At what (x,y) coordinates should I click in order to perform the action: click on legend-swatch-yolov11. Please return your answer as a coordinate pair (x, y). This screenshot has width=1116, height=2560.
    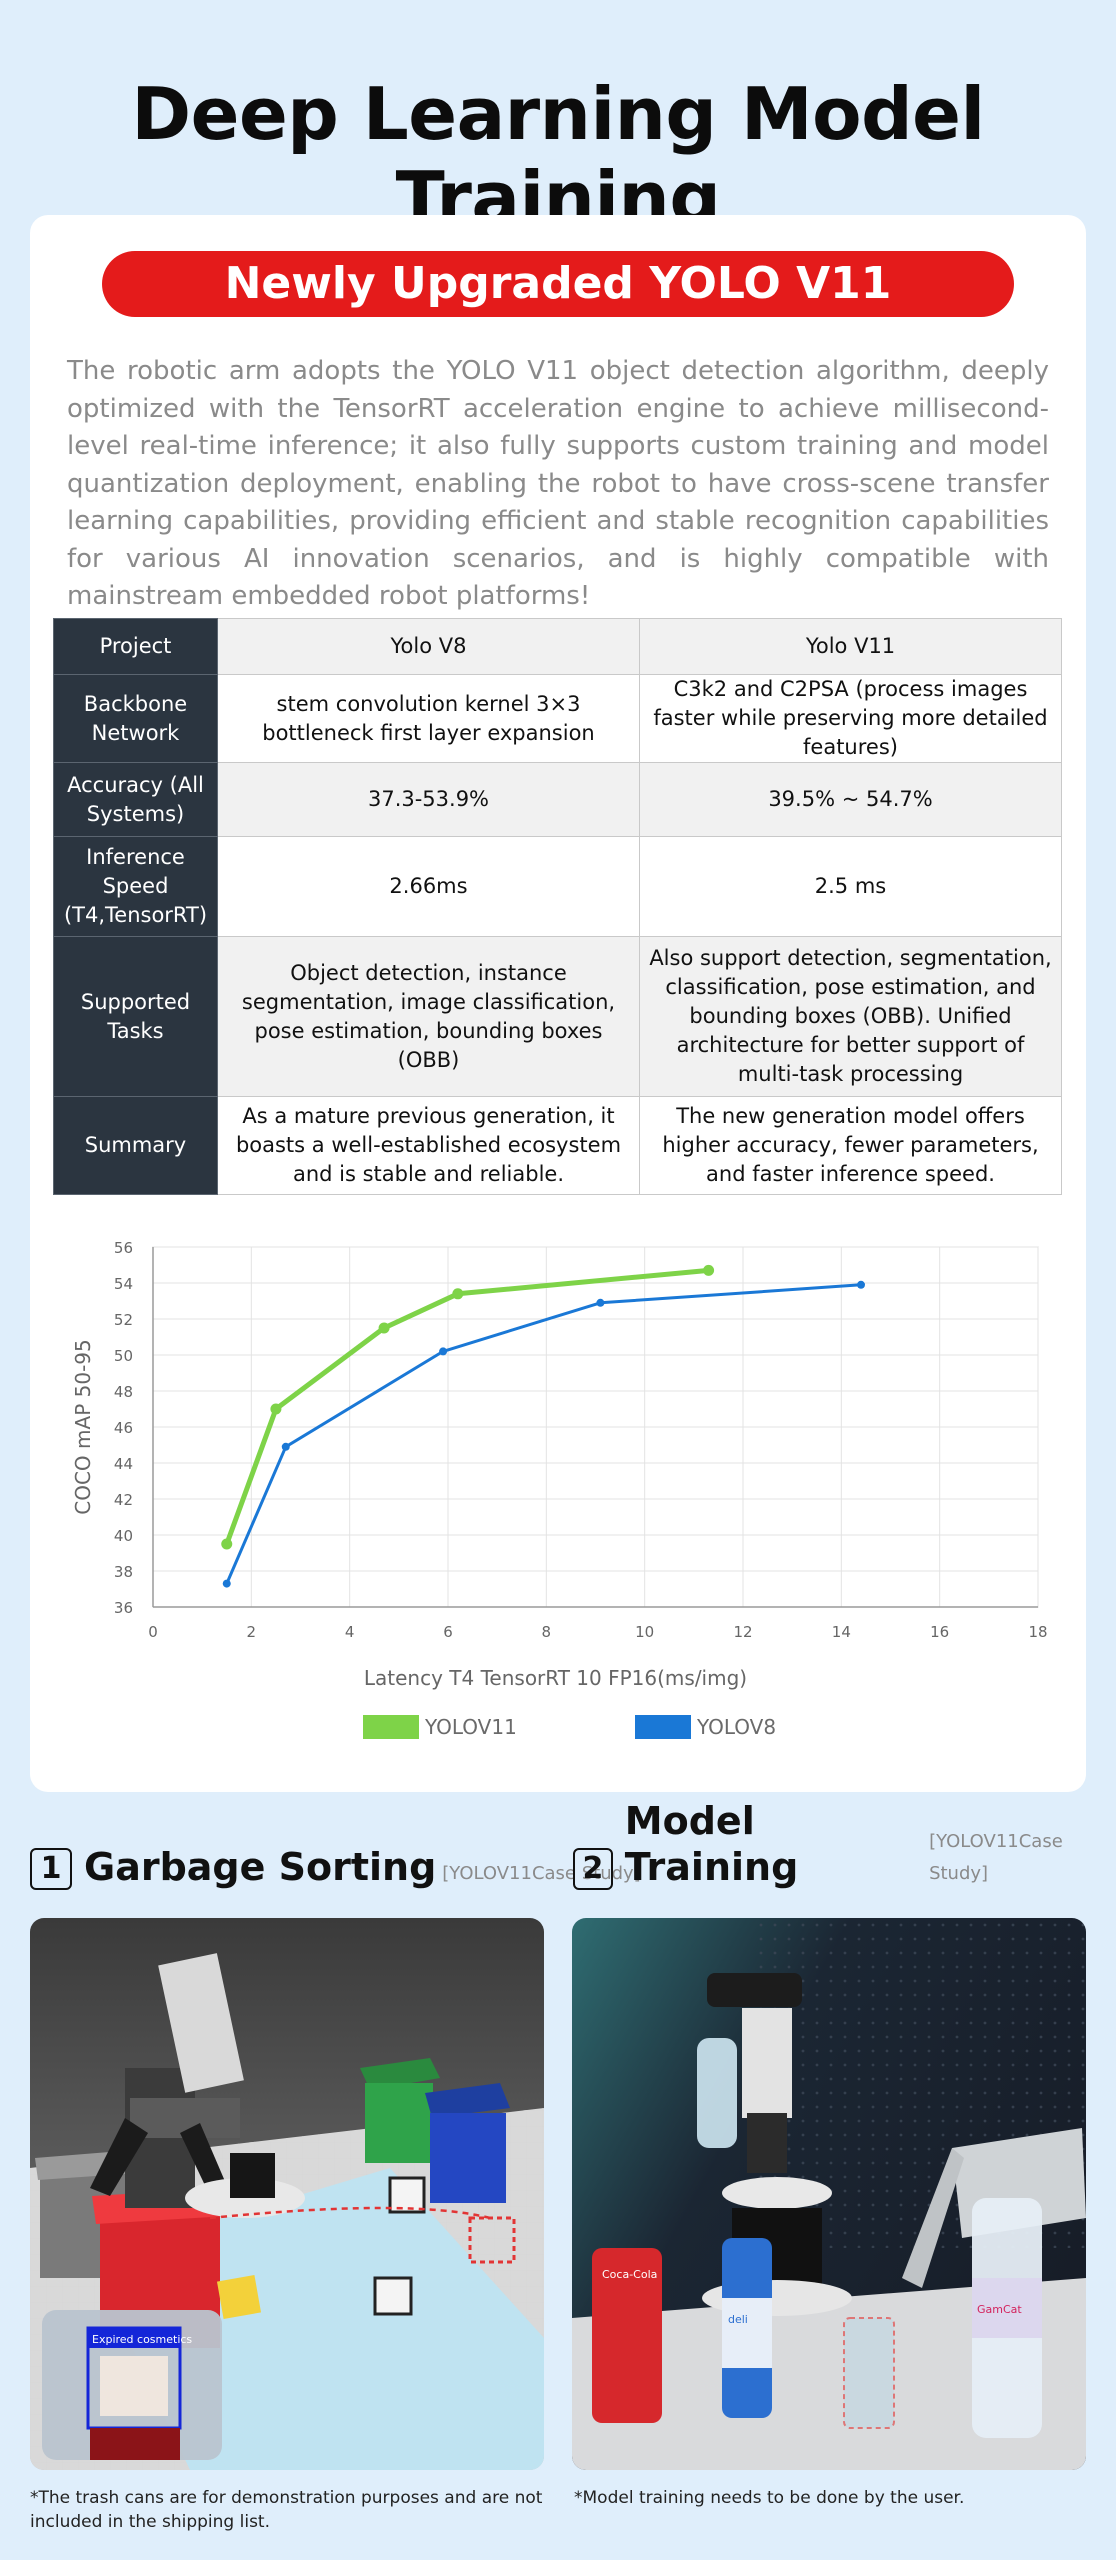
    Looking at the image, I should click on (391, 1727).